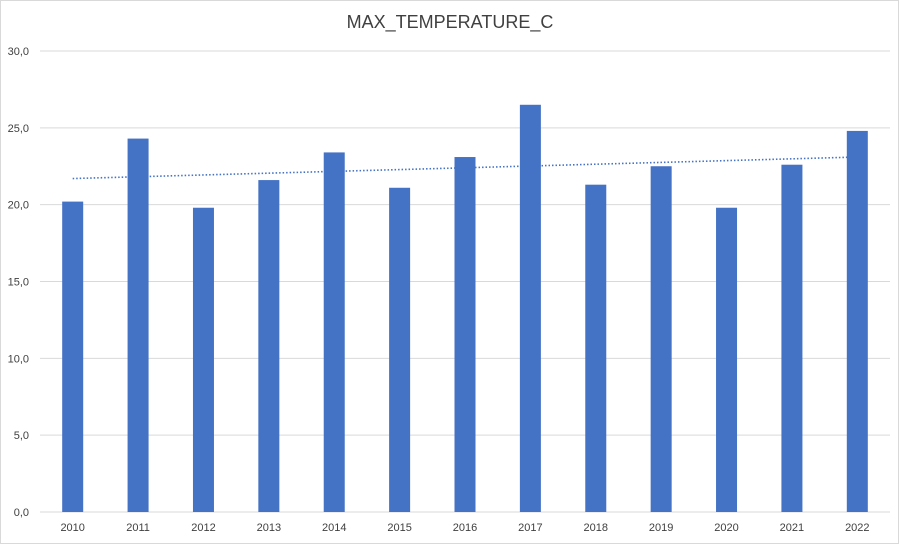  I want to click on y-tick-label: 0,0, so click(21, 513).